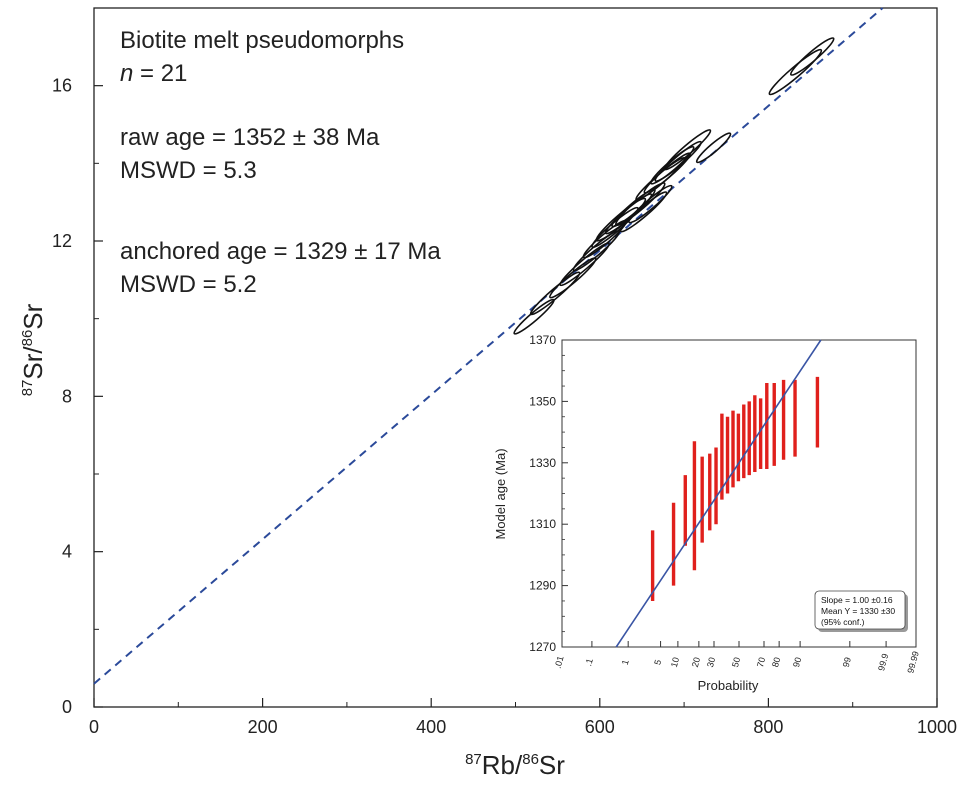  I want to click on annotation-sample: Biotite melt pseudomorphs, so click(262, 40).